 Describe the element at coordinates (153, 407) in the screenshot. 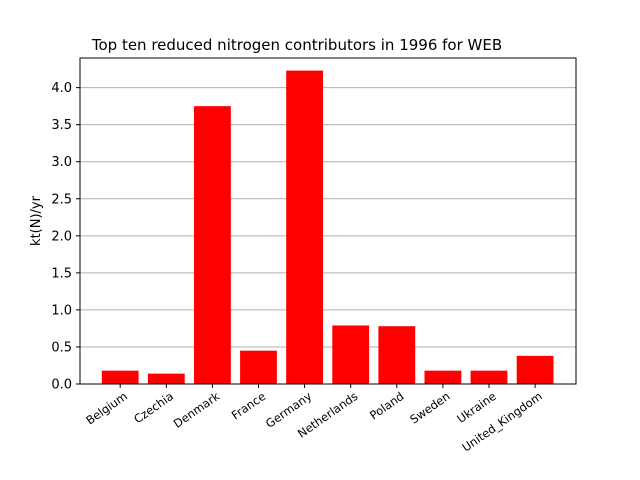

I see `x-tick-label: Czechia` at that location.